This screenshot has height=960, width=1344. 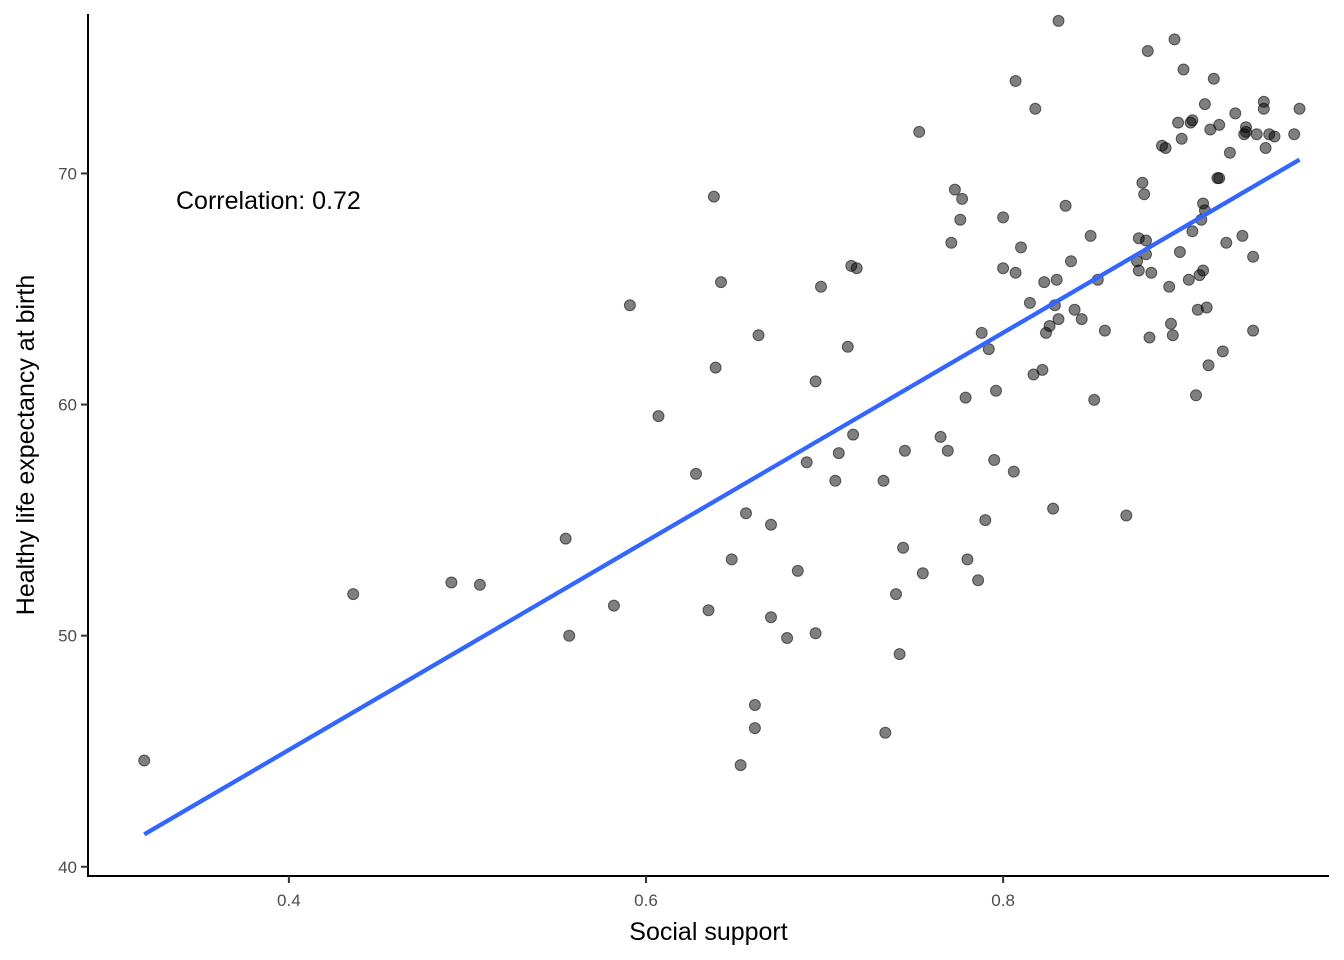 What do you see at coordinates (289, 900) in the screenshot?
I see `x-tick-label: 0.4` at bounding box center [289, 900].